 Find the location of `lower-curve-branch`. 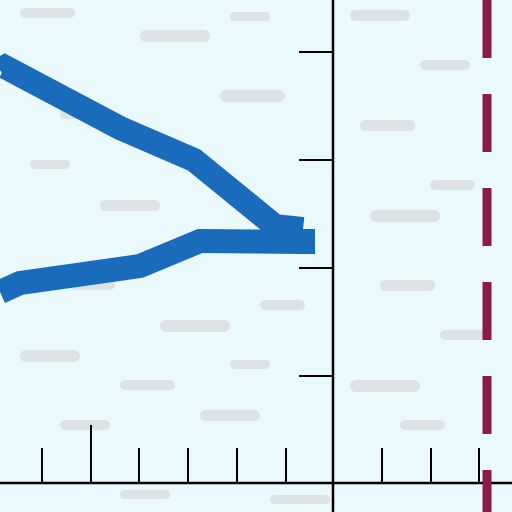

lower-curve-branch is located at coordinates (157, 265).